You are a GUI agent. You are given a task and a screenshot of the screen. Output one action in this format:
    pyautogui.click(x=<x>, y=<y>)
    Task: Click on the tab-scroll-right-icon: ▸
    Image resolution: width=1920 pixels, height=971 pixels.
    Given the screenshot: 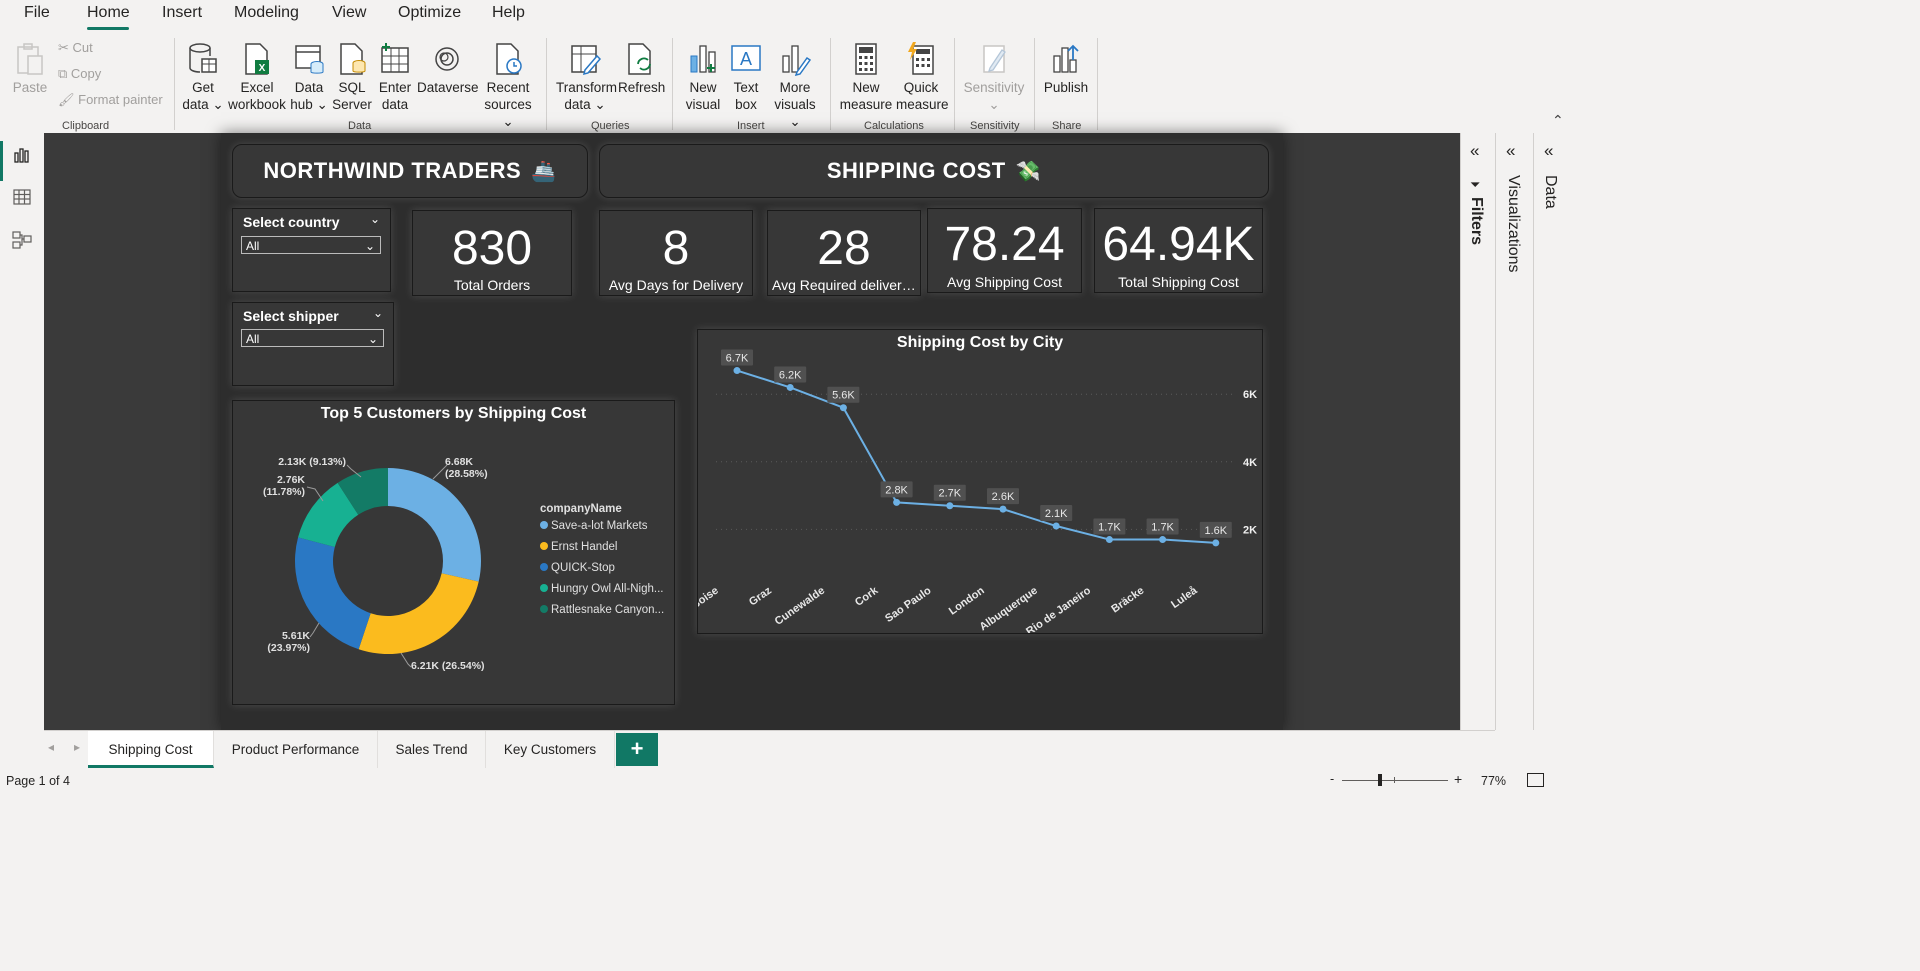 What is the action you would take?
    pyautogui.click(x=77, y=747)
    